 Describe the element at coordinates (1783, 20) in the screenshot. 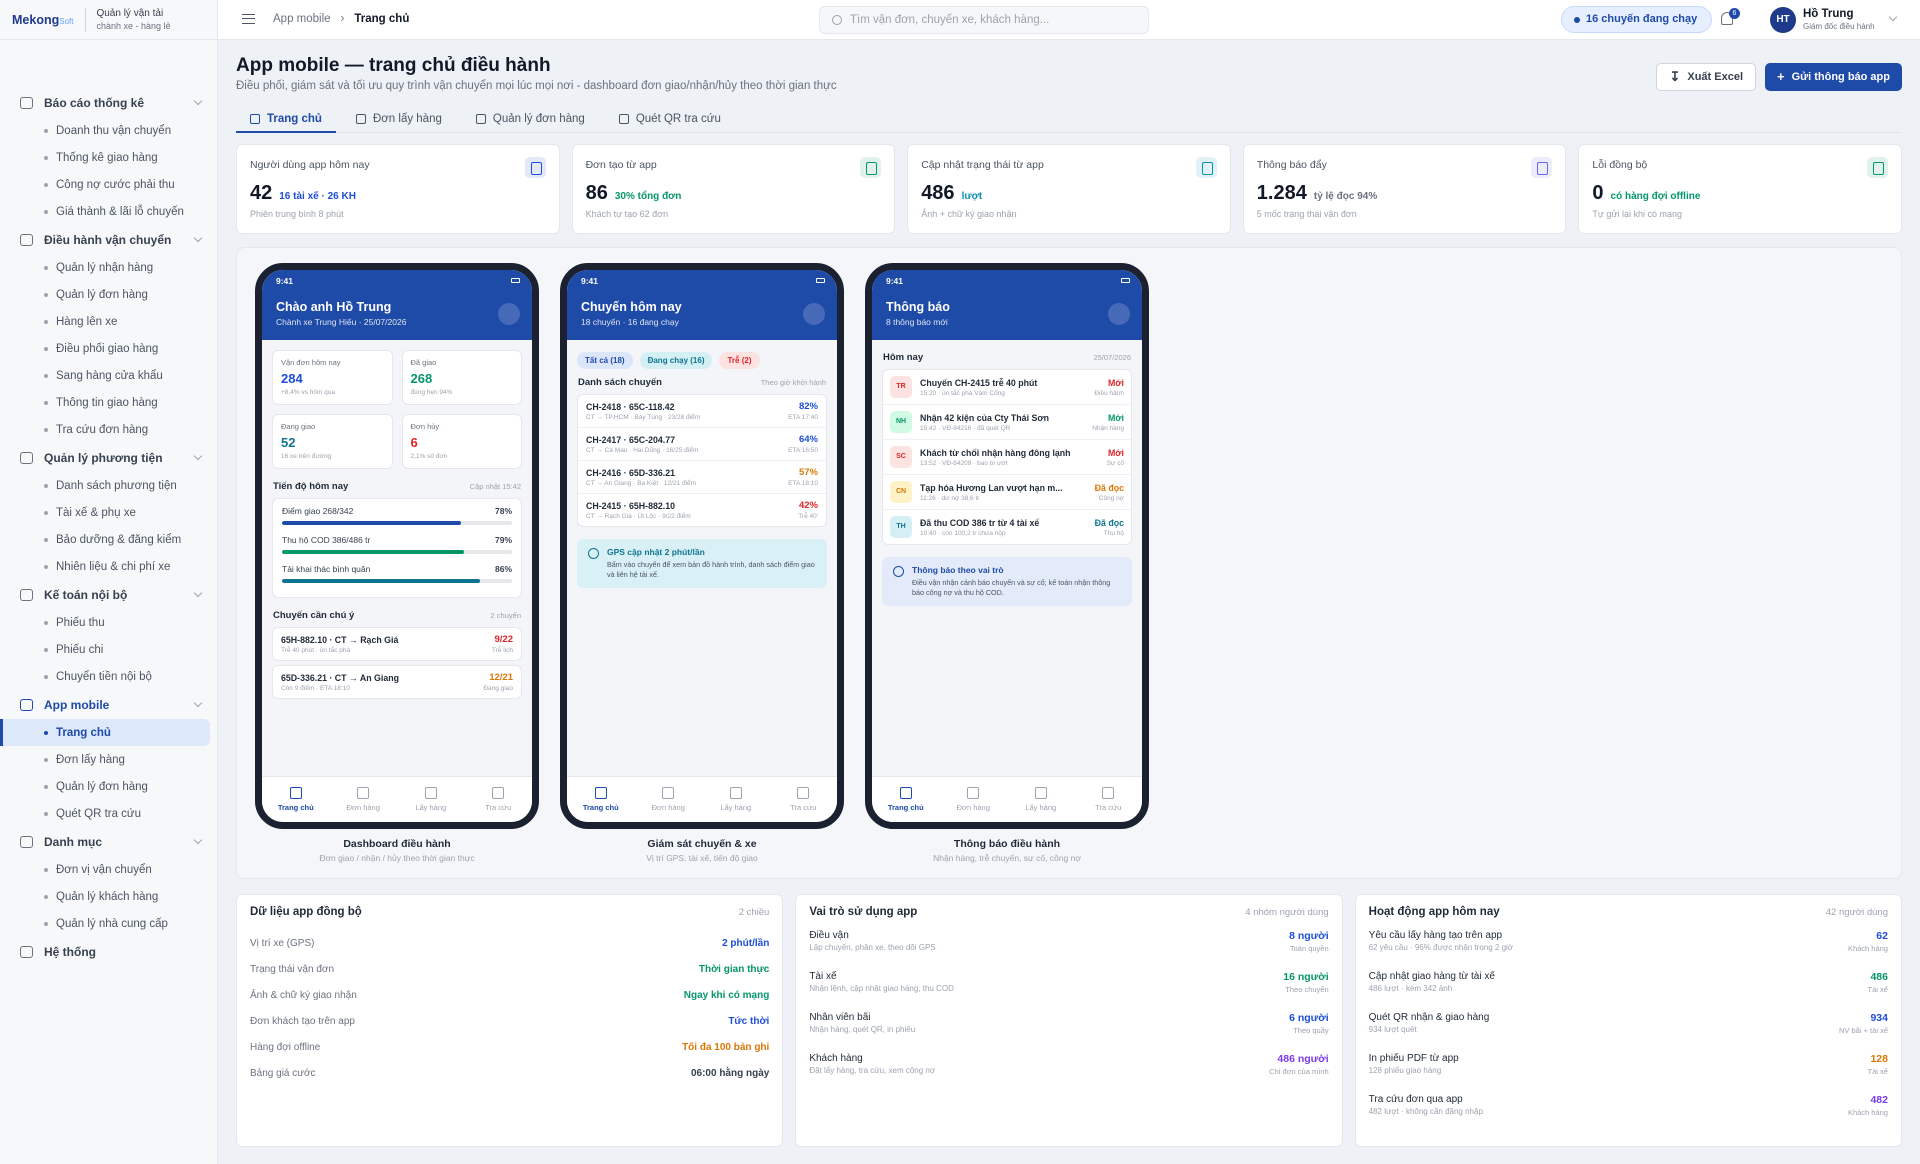

I see `avatar: HT` at that location.